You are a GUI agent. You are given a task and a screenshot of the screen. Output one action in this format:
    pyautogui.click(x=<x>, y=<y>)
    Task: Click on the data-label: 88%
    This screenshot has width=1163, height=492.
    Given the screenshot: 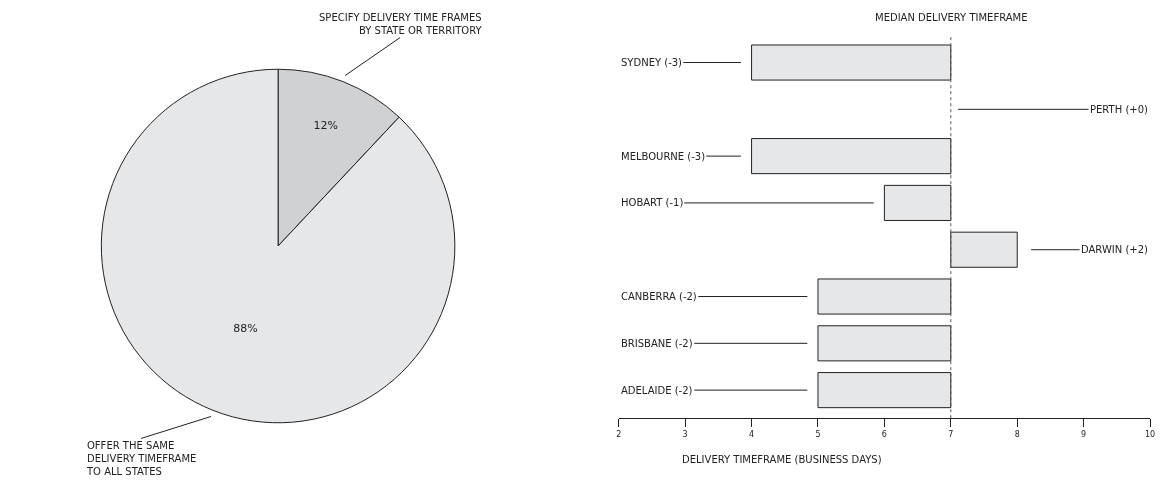 What is the action you would take?
    pyautogui.click(x=245, y=328)
    